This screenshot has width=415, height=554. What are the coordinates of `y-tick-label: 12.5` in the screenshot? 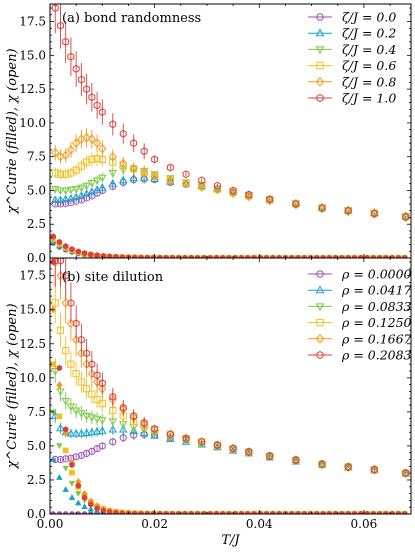 It's located at (32, 89).